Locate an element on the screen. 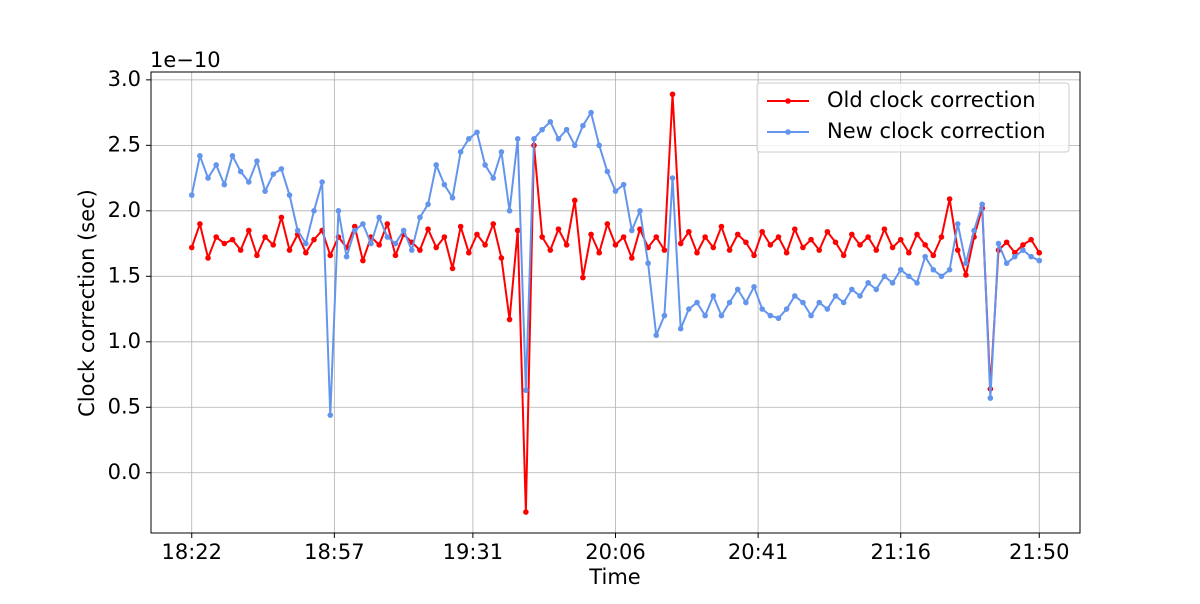 The width and height of the screenshot is (1200, 604). y-tick-label: 1.5 is located at coordinates (124, 275).